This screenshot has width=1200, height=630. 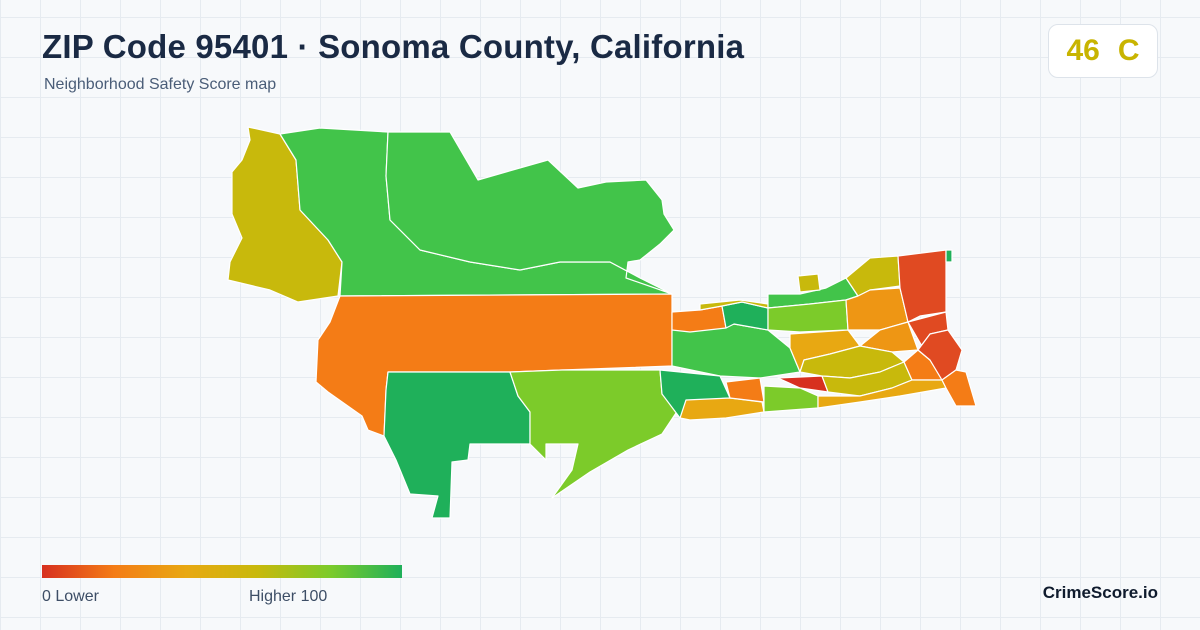 What do you see at coordinates (457, 445) in the screenshot?
I see `region-southwest` at bounding box center [457, 445].